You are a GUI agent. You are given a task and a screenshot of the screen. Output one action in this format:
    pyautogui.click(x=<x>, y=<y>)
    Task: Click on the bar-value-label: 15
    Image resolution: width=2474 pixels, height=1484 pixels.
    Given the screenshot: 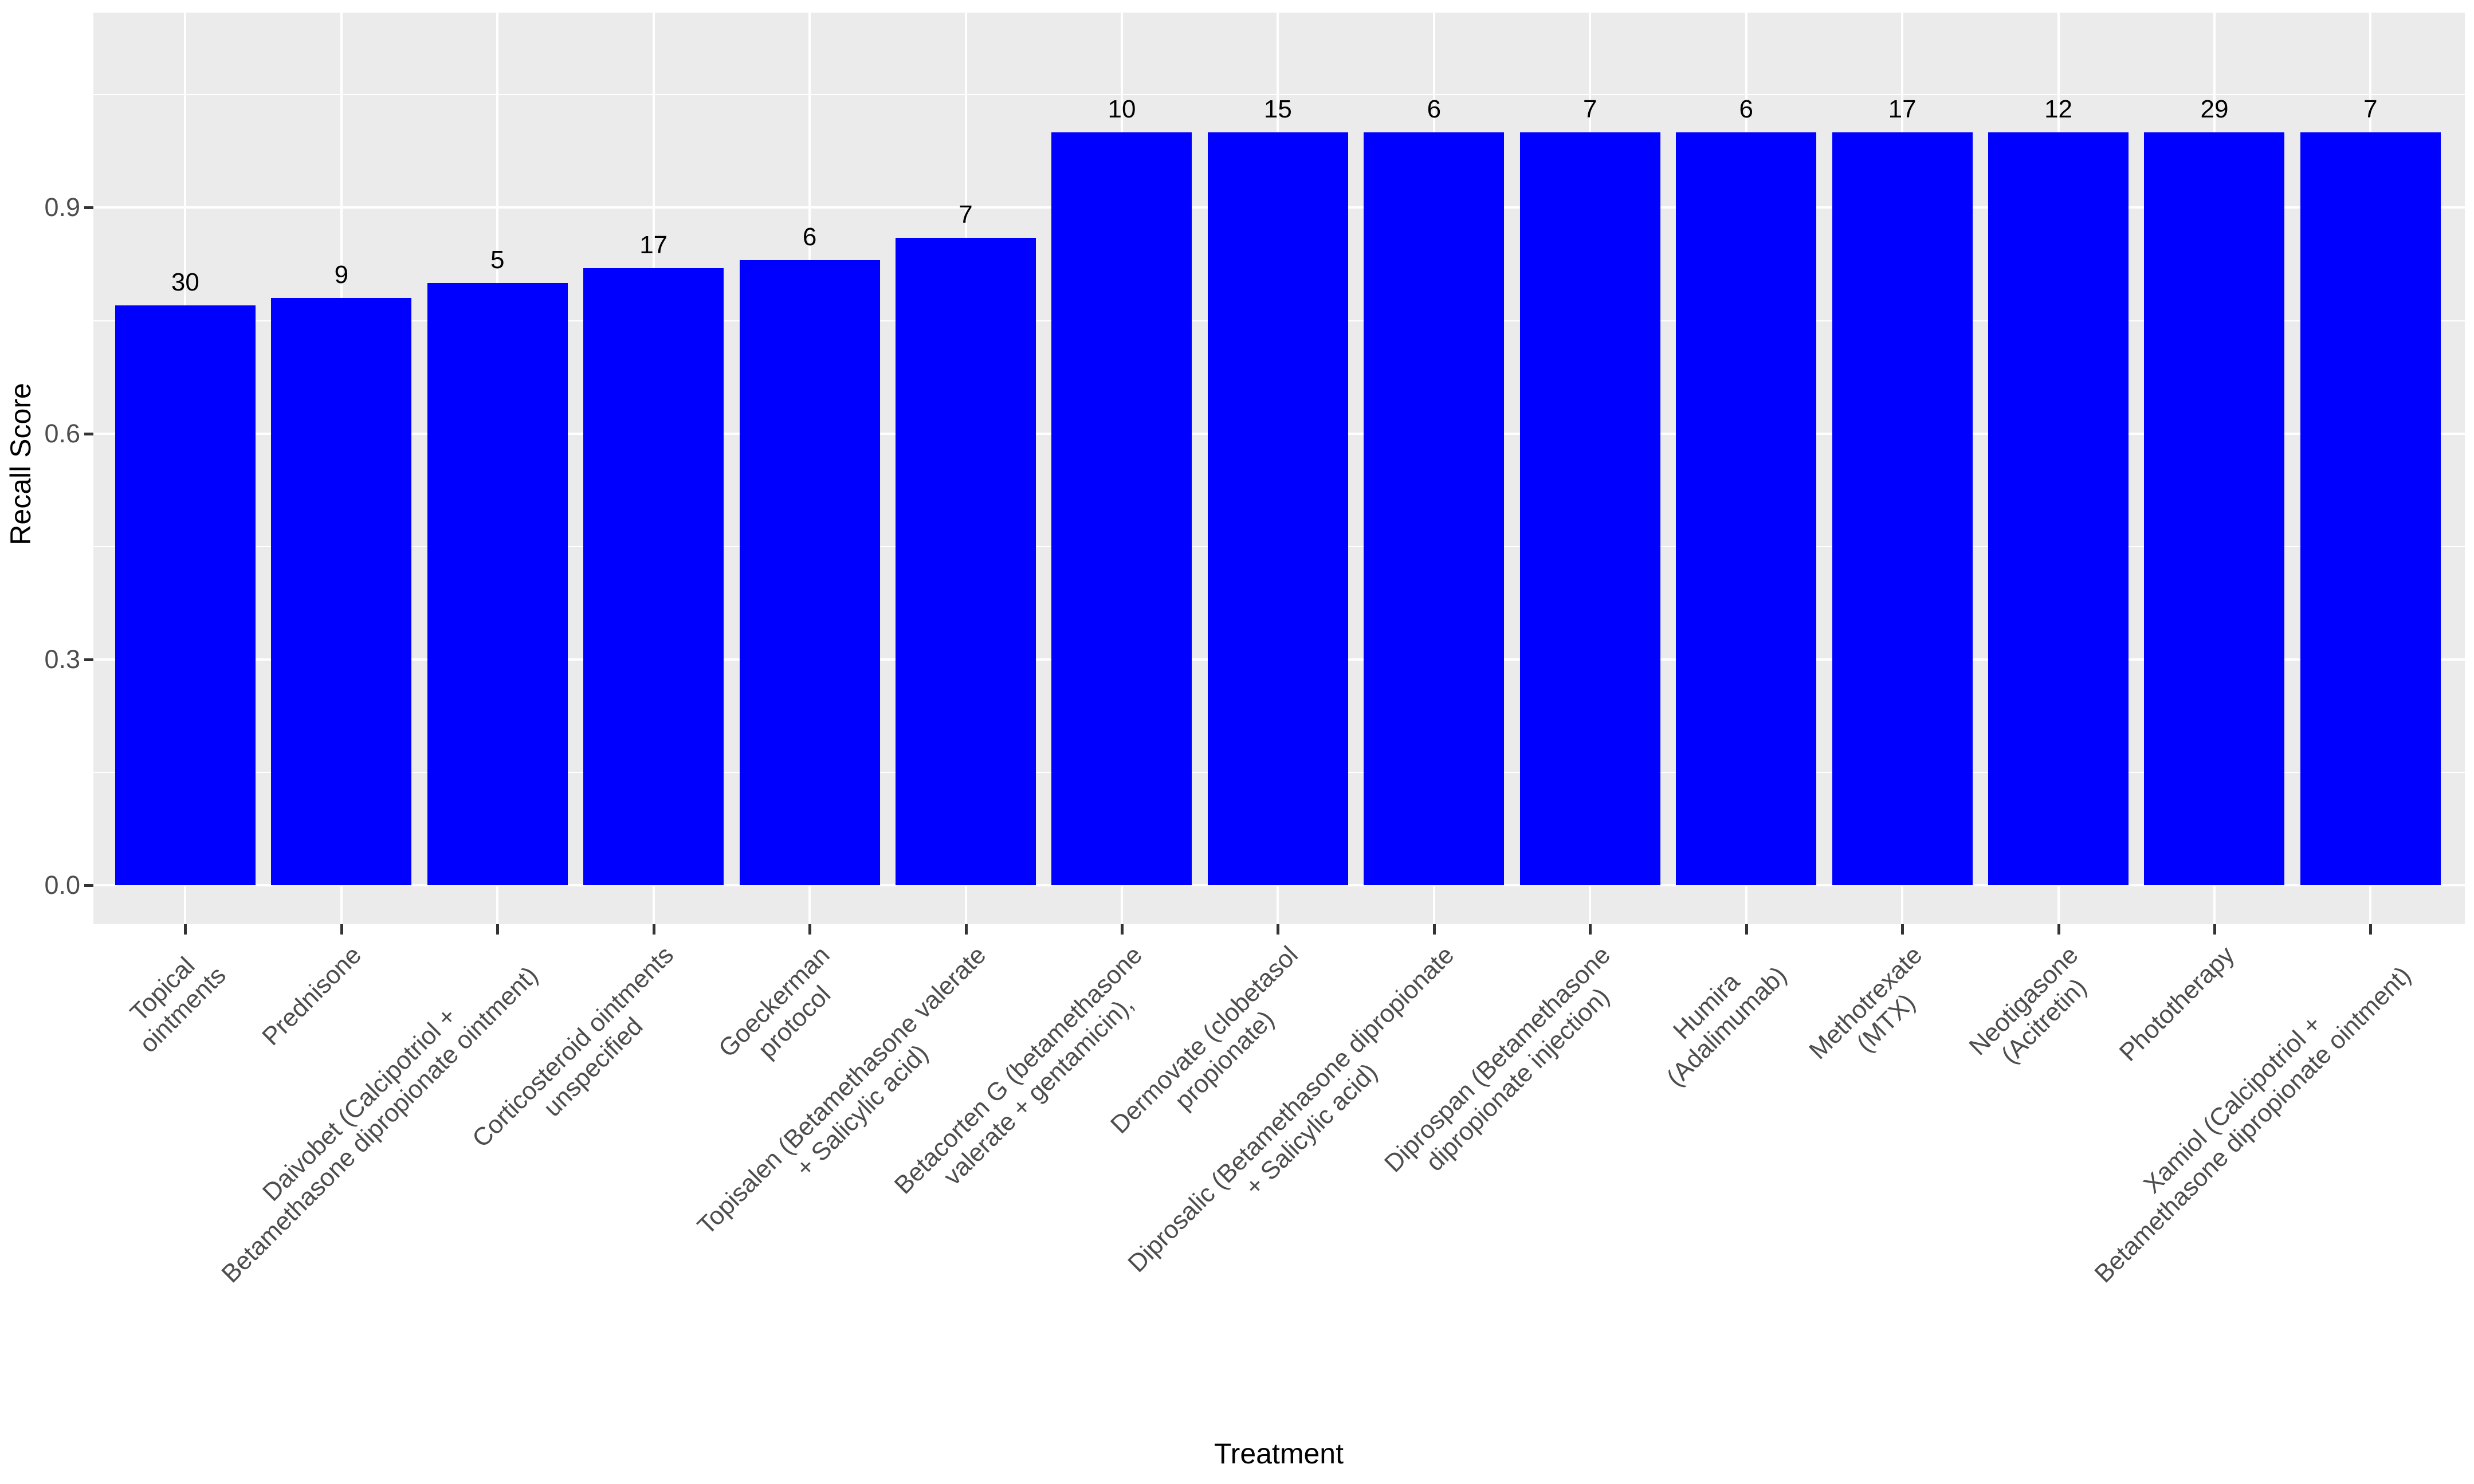 What is the action you would take?
    pyautogui.click(x=1277, y=109)
    